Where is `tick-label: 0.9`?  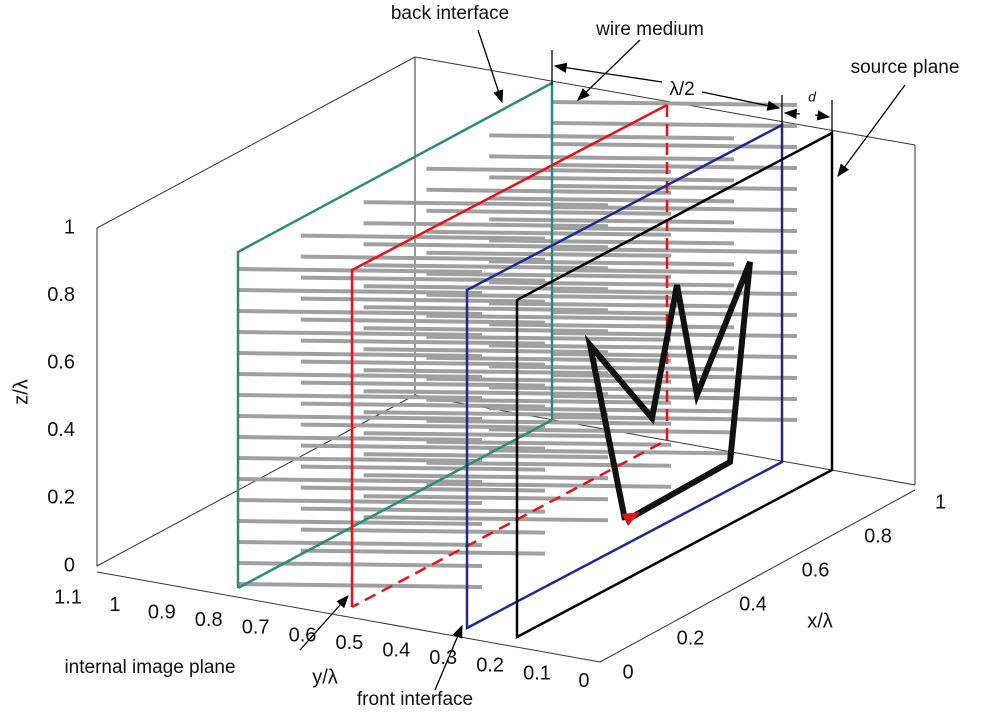 tick-label: 0.9 is located at coordinates (162, 612).